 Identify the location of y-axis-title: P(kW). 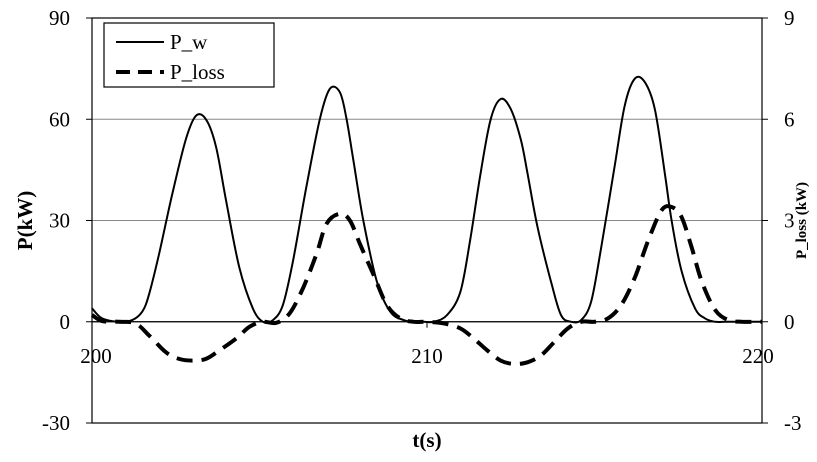
(25, 221).